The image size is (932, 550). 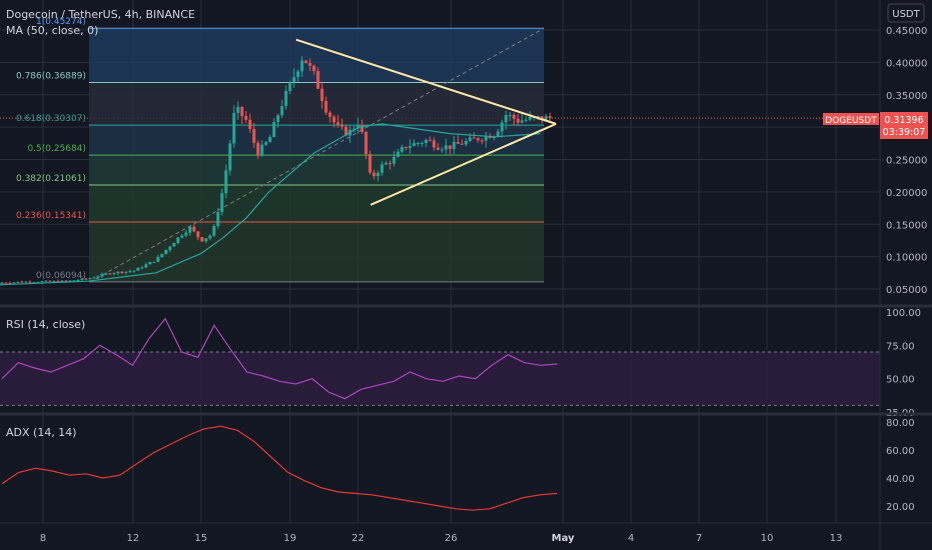 I want to click on currency-button, so click(x=906, y=13).